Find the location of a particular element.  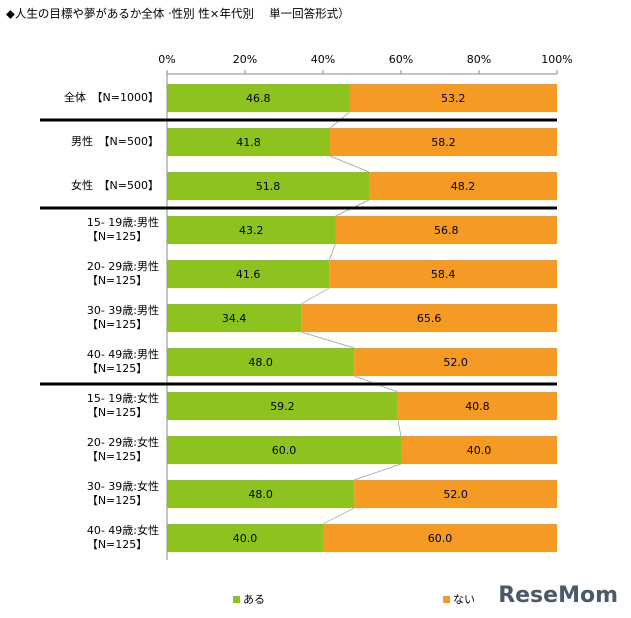

value-label: 41.6 is located at coordinates (248, 274).